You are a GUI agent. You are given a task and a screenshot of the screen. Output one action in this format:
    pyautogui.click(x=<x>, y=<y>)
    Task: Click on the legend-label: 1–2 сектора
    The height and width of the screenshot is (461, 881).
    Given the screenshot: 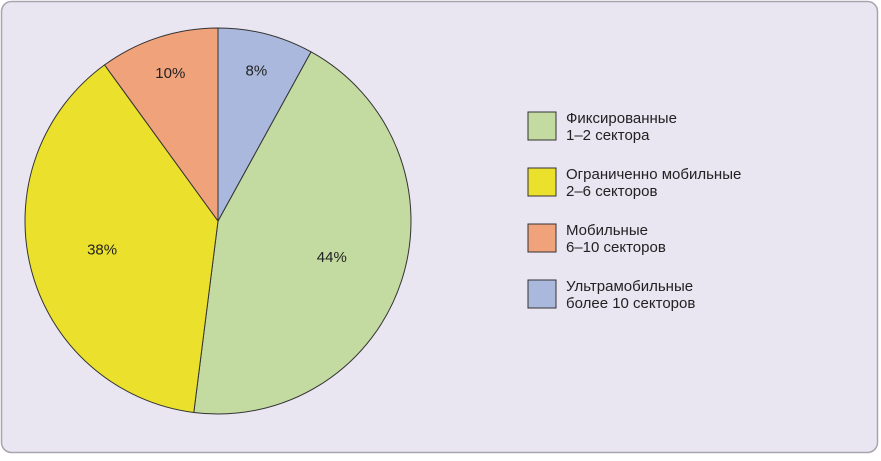 What is the action you would take?
    pyautogui.click(x=608, y=135)
    